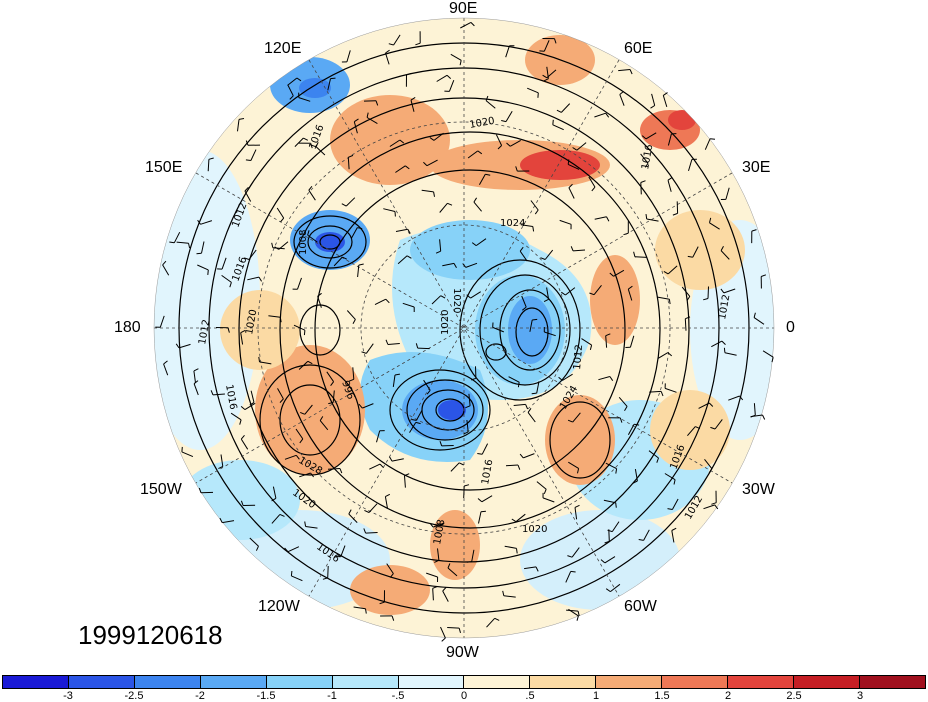 The height and width of the screenshot is (702, 928). What do you see at coordinates (200, 696) in the screenshot?
I see `colorbar-tick-label: -2` at bounding box center [200, 696].